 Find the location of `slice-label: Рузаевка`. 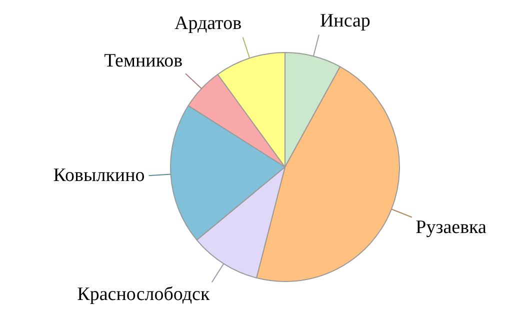

slice-label: Рузаевка is located at coordinates (451, 227).